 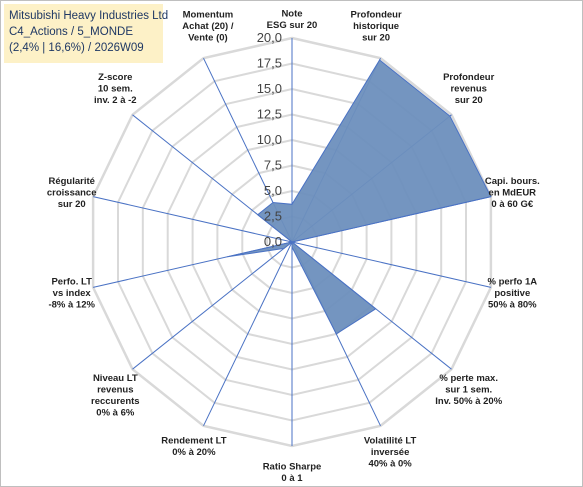 What do you see at coordinates (71, 181) in the screenshot?
I see `axis-label-line: Régularité` at bounding box center [71, 181].